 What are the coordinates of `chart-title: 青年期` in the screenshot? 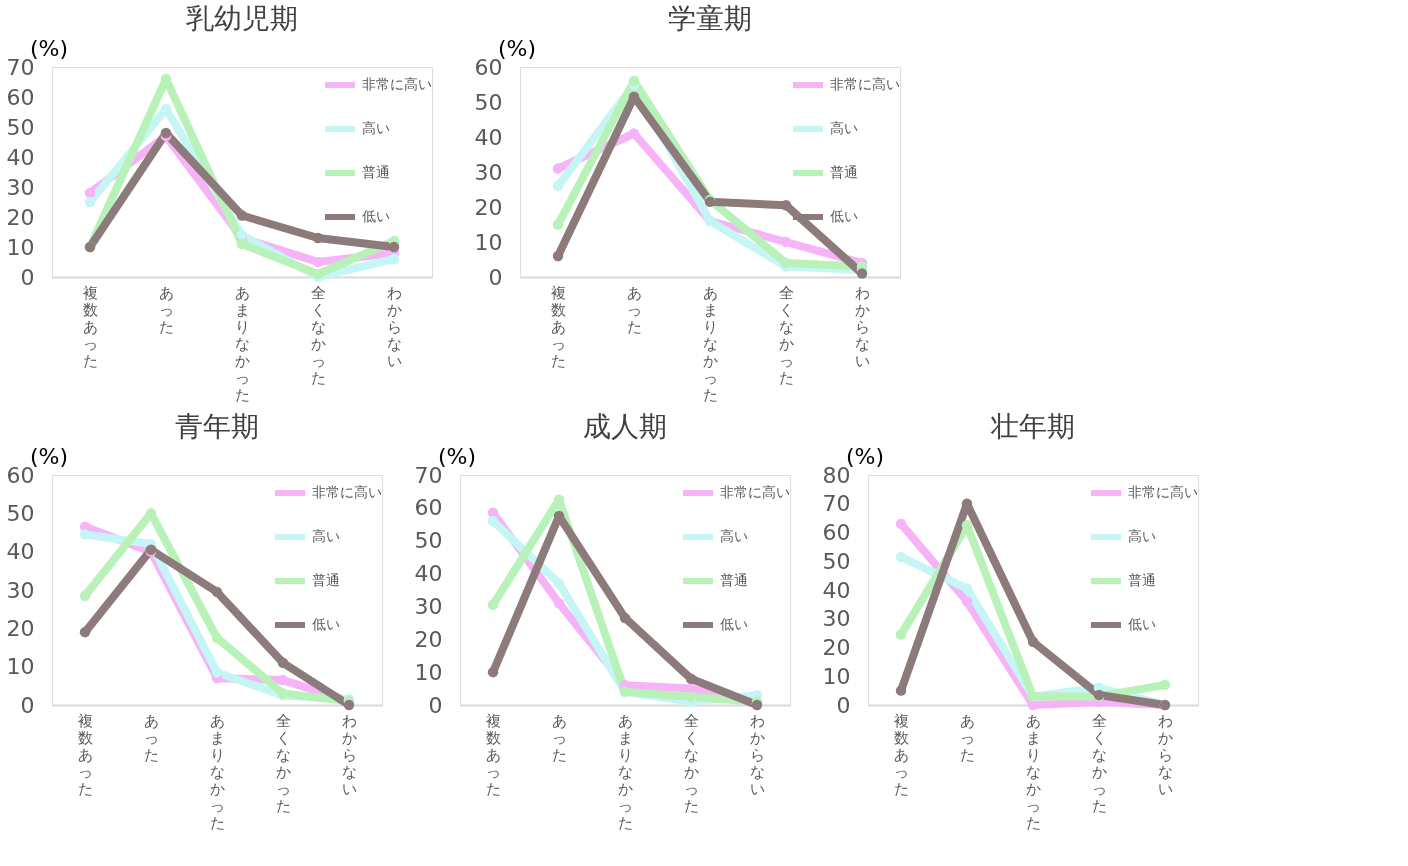 It's located at (217, 426).